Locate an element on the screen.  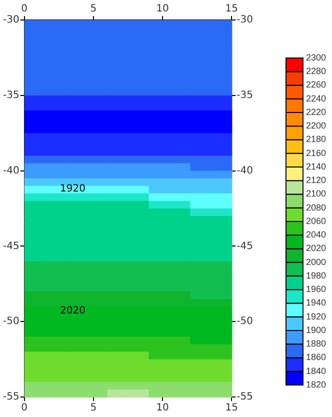
y-tick-label: -40 is located at coordinates (11, 170).